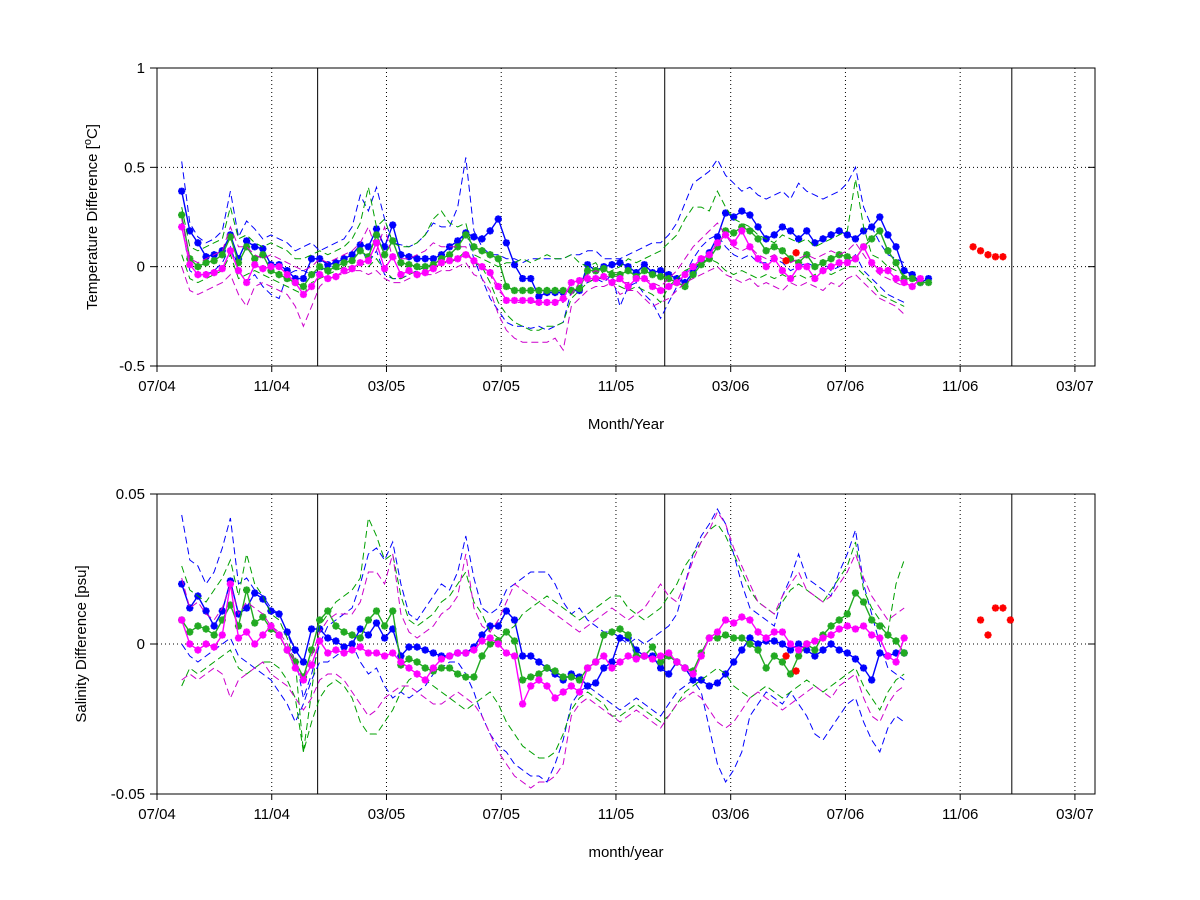  What do you see at coordinates (846, 814) in the screenshot?
I see `x-tick-label: 07/06` at bounding box center [846, 814].